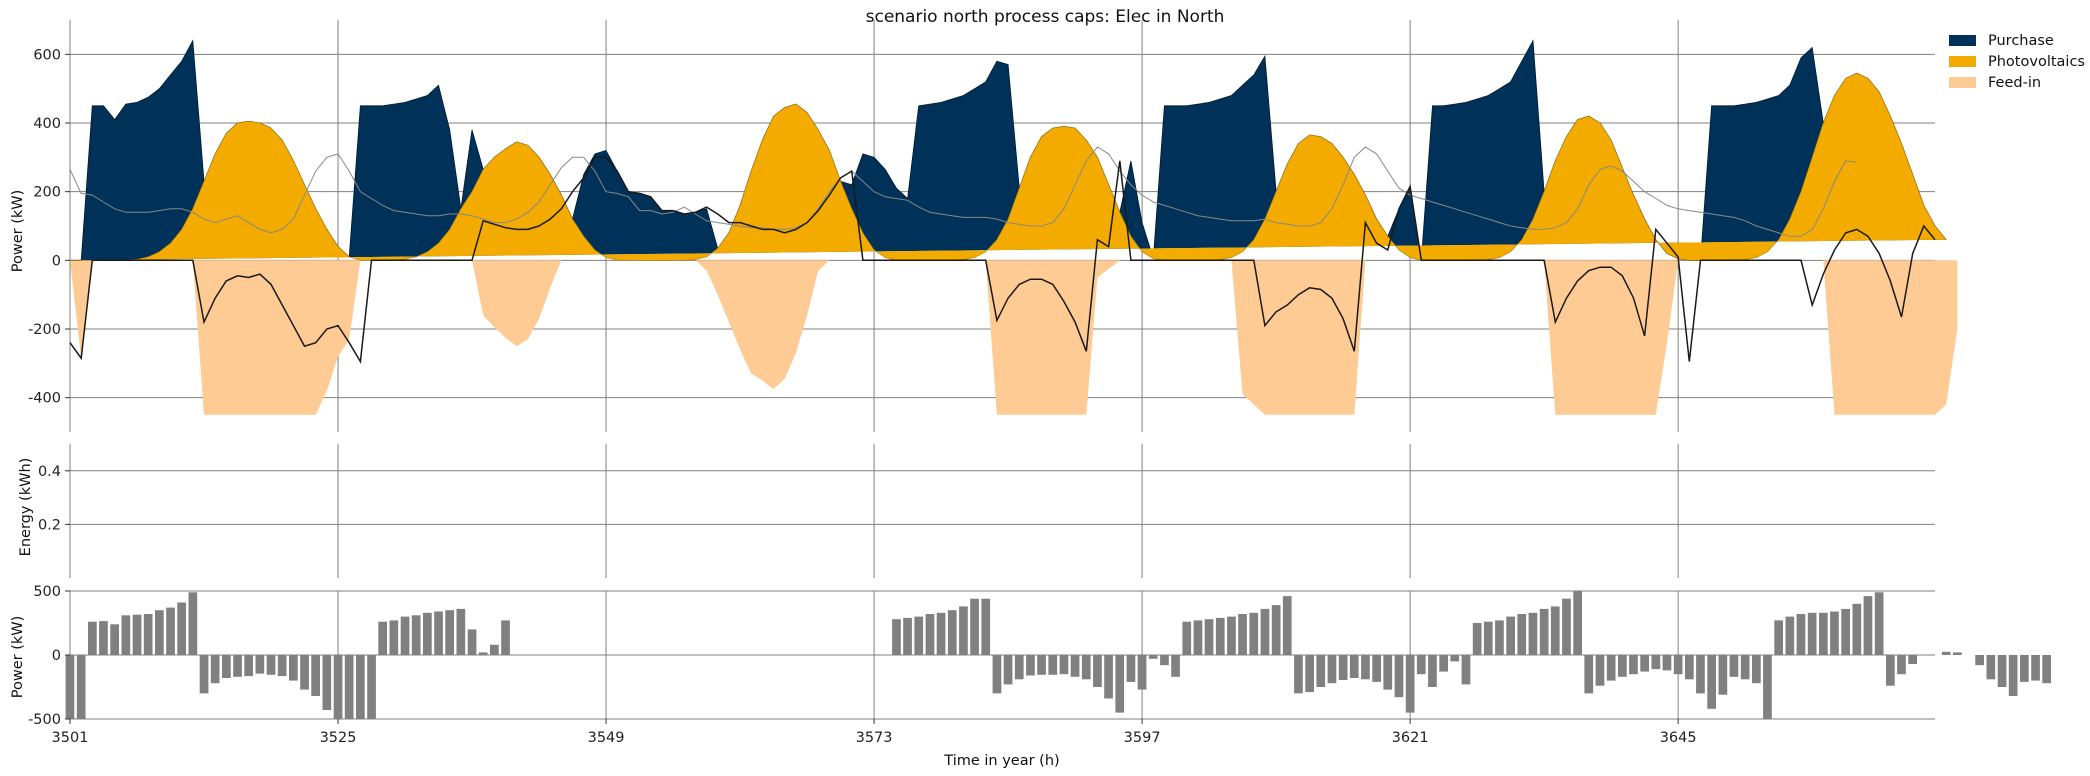  Describe the element at coordinates (47, 193) in the screenshot. I see `power-y-tick-label: 200` at that location.